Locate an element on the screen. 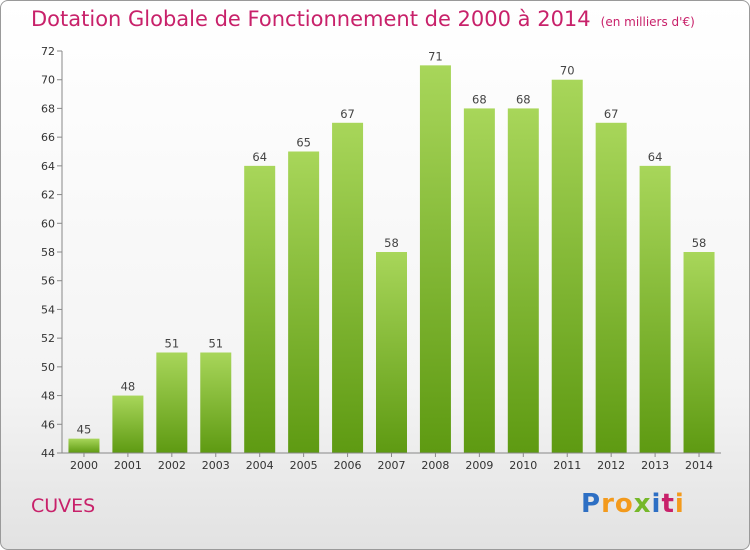 The image size is (750, 550). bar-2007 is located at coordinates (391, 352).